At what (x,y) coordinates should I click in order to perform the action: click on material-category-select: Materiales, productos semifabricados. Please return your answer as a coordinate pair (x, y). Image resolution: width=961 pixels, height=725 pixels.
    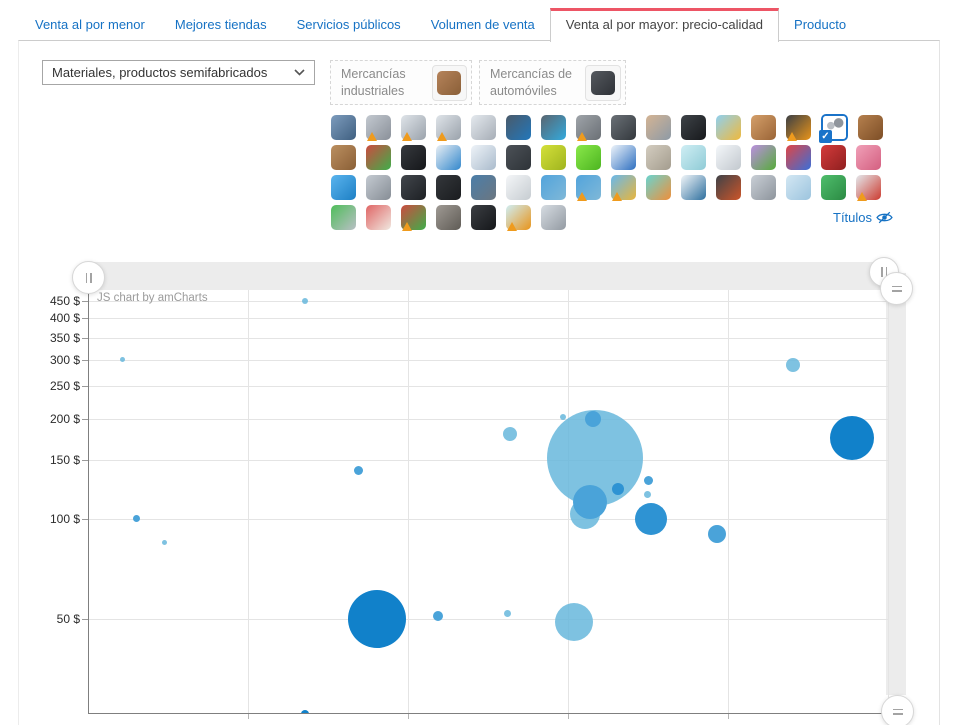
    Looking at the image, I should click on (178, 72).